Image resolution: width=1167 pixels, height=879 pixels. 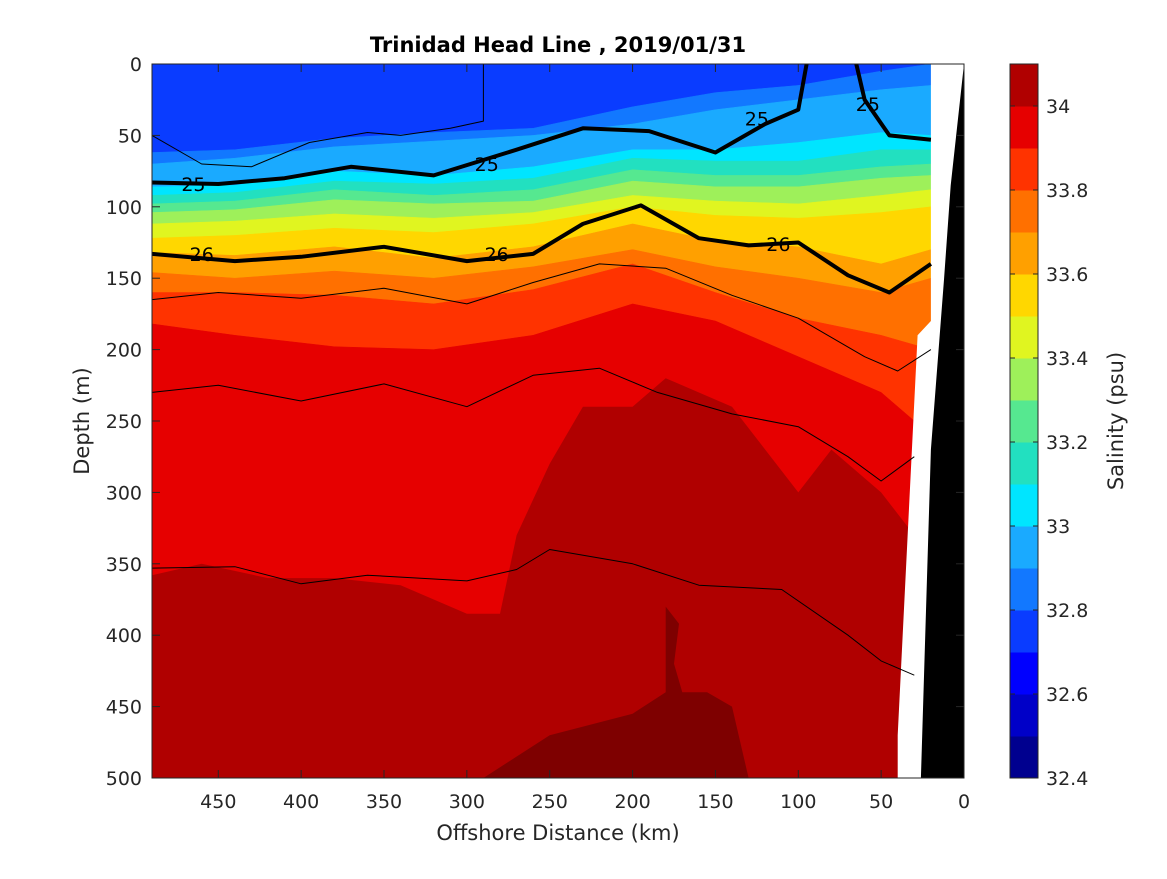 What do you see at coordinates (124, 422) in the screenshot?
I see `y-tick-label: 250` at bounding box center [124, 422].